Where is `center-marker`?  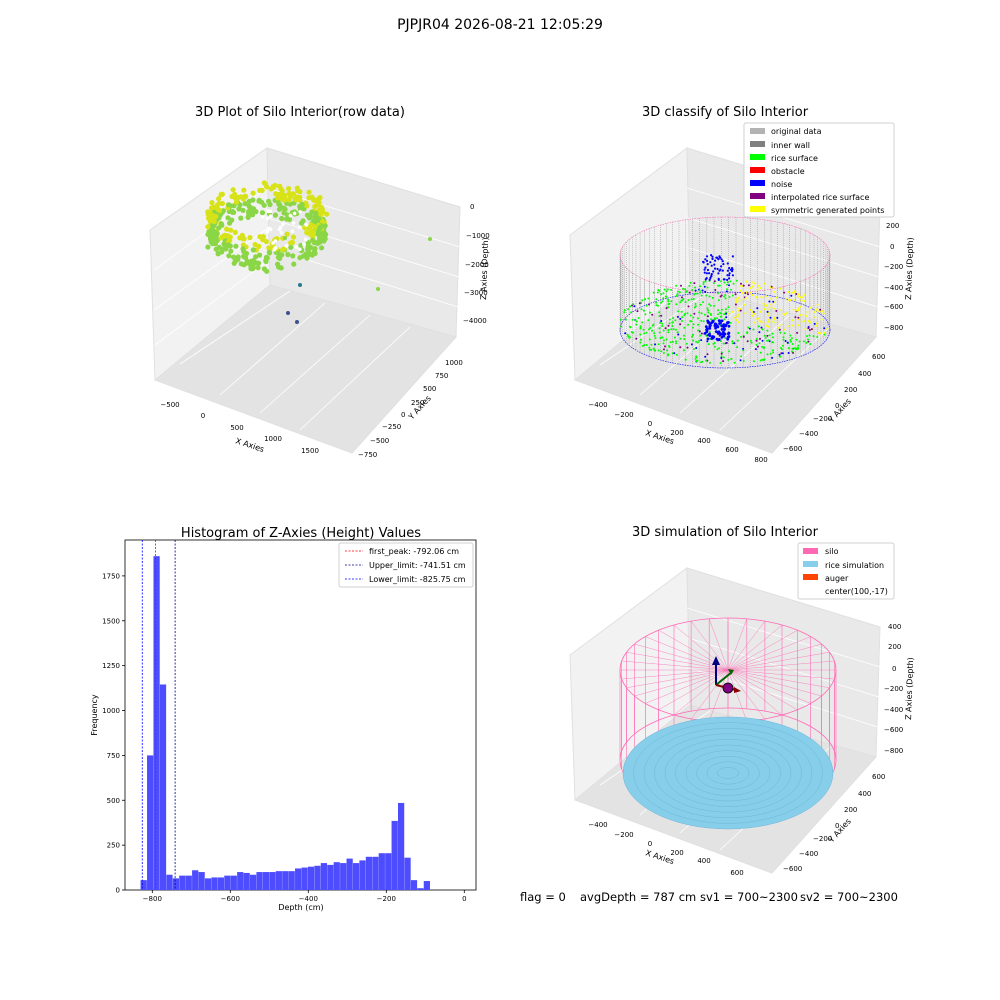 center-marker is located at coordinates (728, 688).